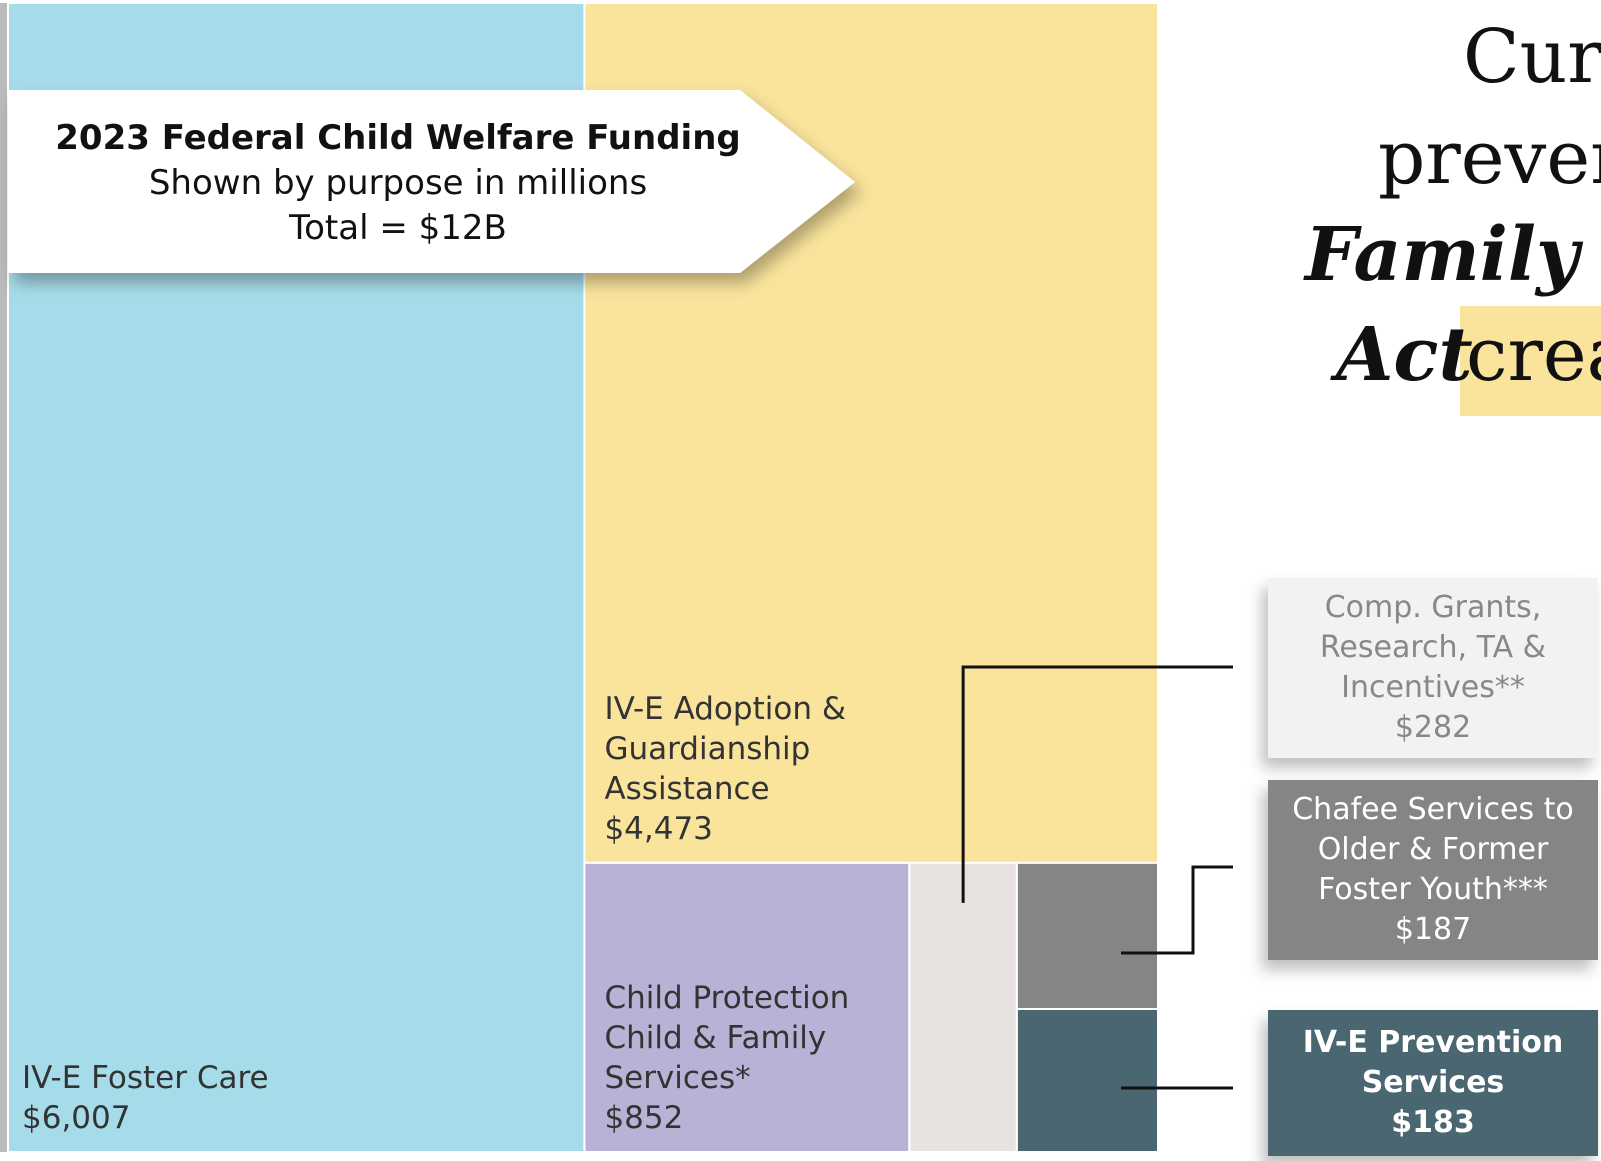 Image resolution: width=1601 pixels, height=1161 pixels. I want to click on heading-text: Family F, so click(1452, 255).